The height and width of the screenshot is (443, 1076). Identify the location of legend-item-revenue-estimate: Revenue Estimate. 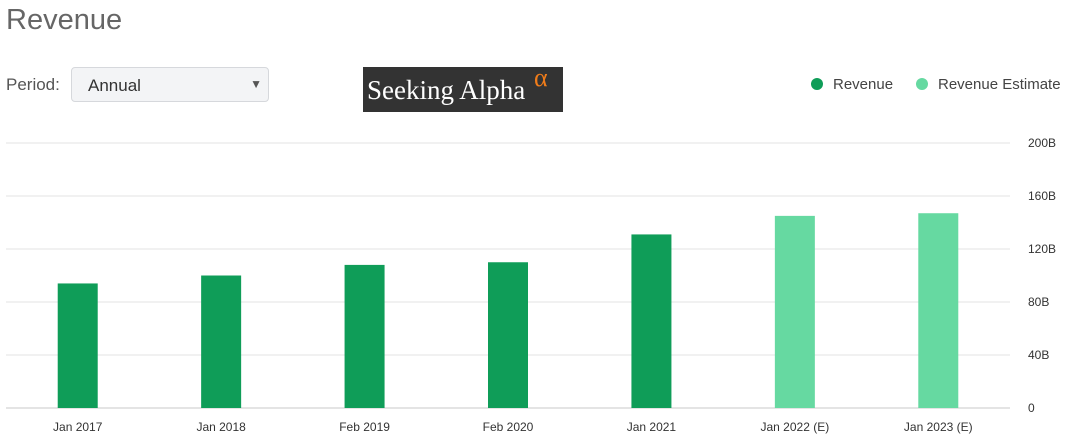
(988, 84).